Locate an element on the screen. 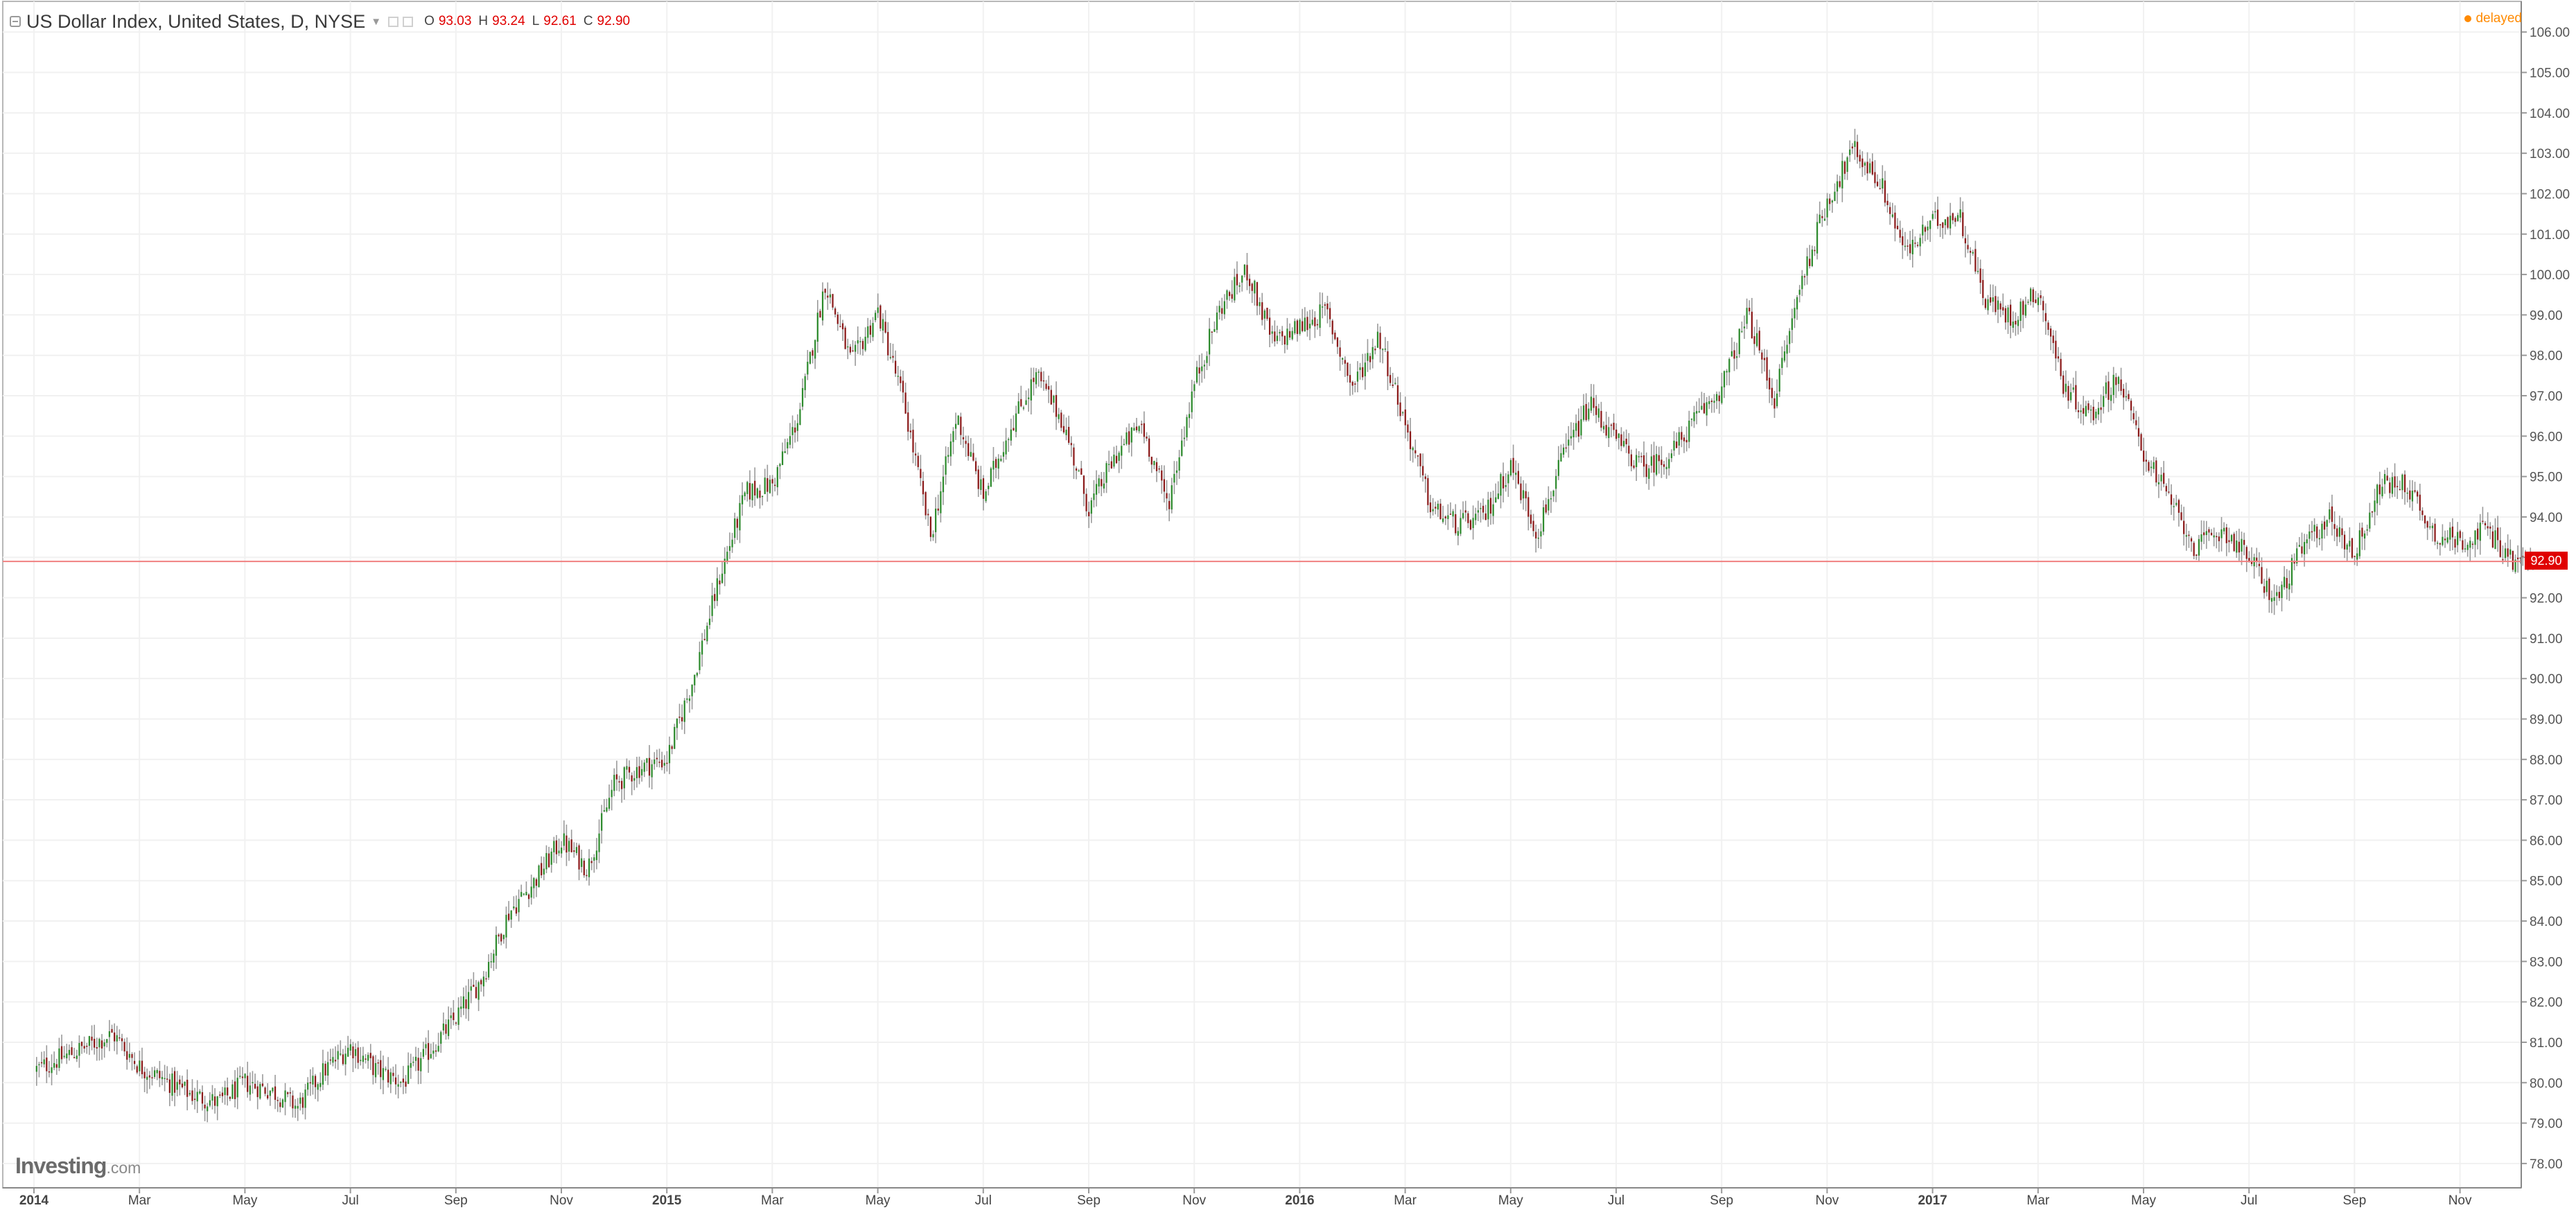 The width and height of the screenshot is (2576, 1210). y-tick-label: 104.00 is located at coordinates (2550, 114).